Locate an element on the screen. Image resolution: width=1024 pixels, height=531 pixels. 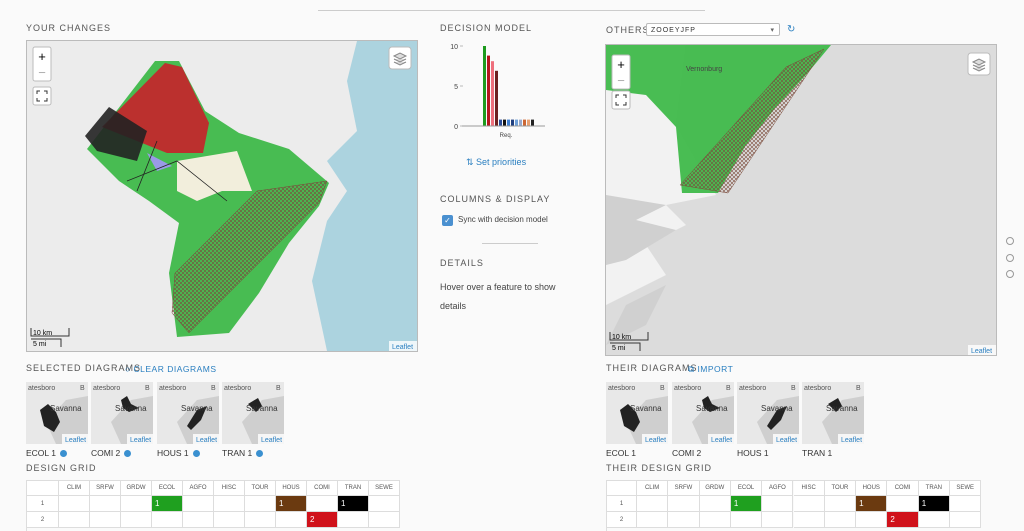
thumb-shape is located at coordinates (777, 418).